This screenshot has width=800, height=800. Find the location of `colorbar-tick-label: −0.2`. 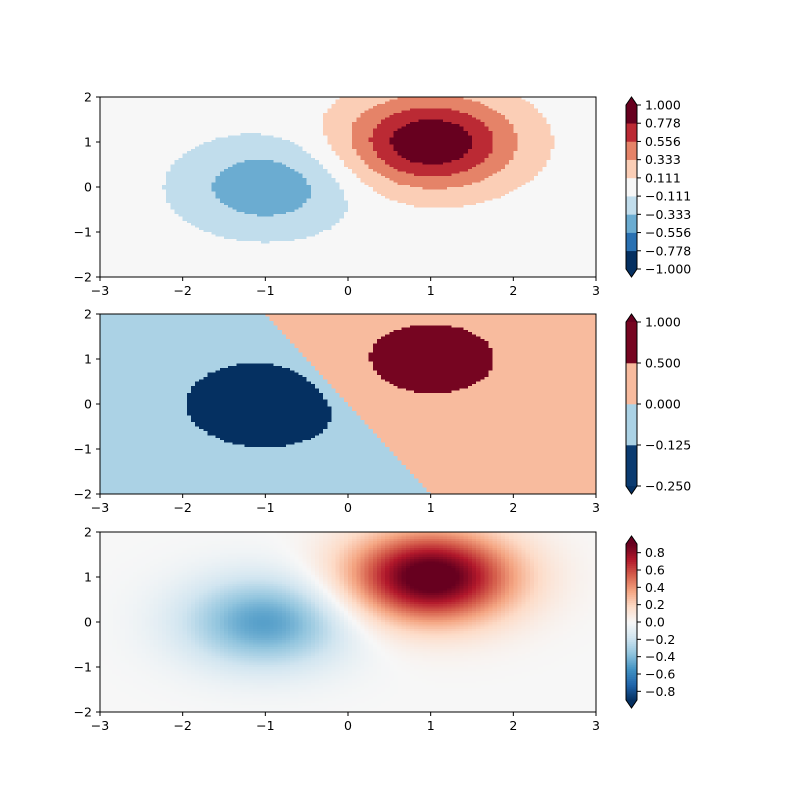

colorbar-tick-label: −0.2 is located at coordinates (660, 639).